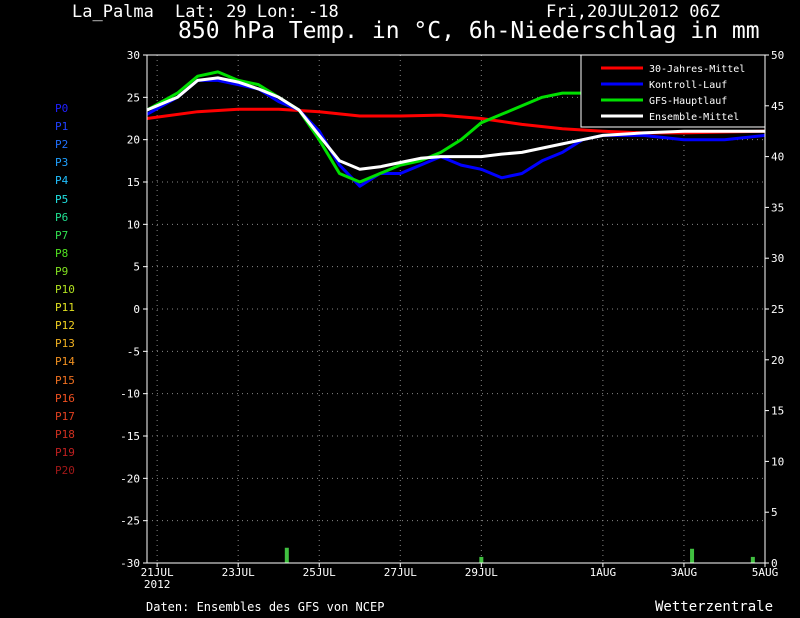 Image resolution: width=800 pixels, height=618 pixels. What do you see at coordinates (319, 572) in the screenshot?
I see `x-tick-label: 25JUL` at bounding box center [319, 572].